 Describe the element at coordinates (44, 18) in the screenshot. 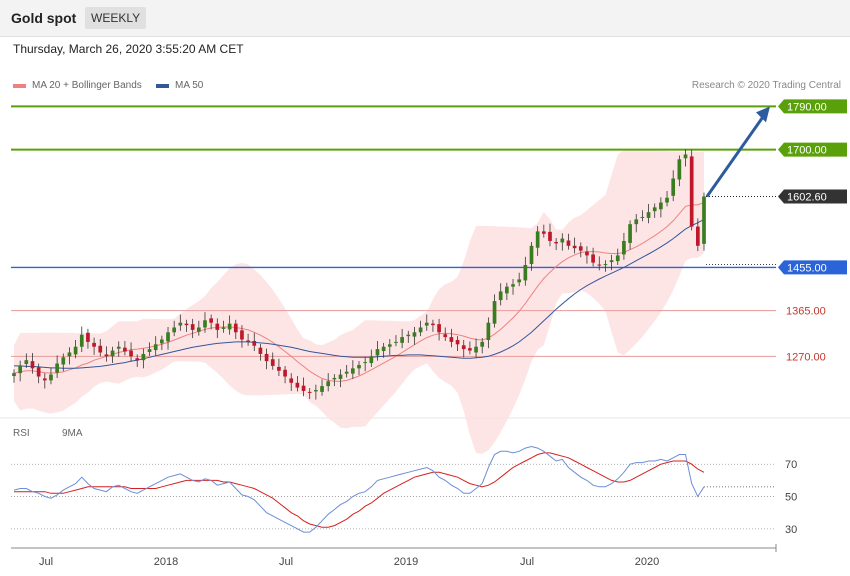

I see `chart-title: Gold spot` at that location.